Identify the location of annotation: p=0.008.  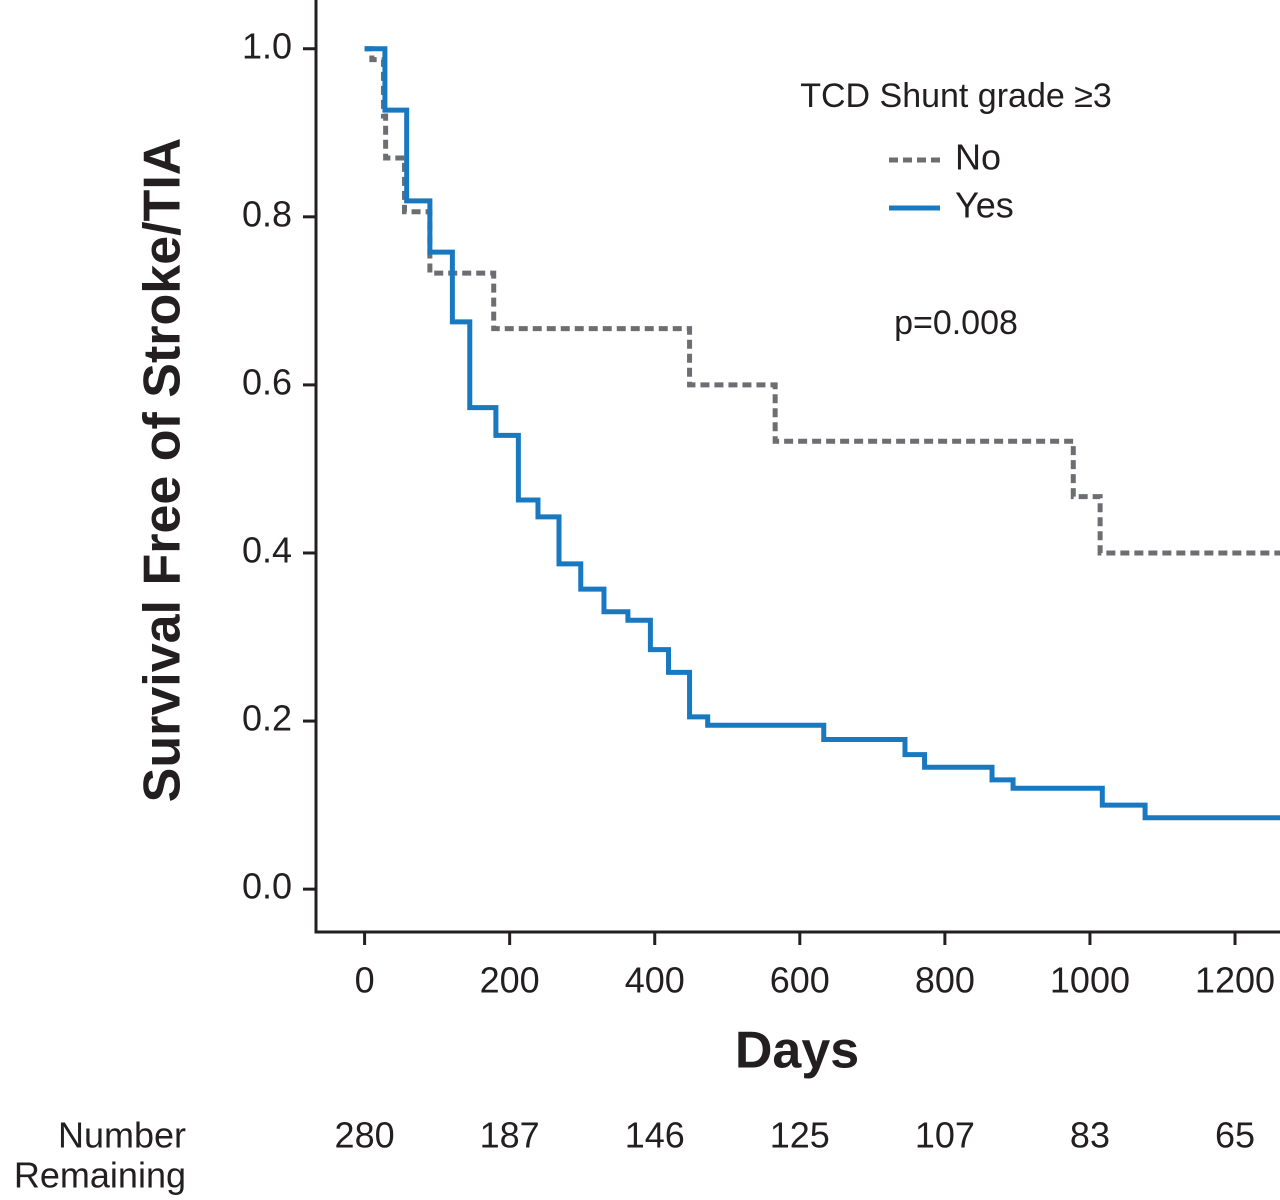
(956, 323).